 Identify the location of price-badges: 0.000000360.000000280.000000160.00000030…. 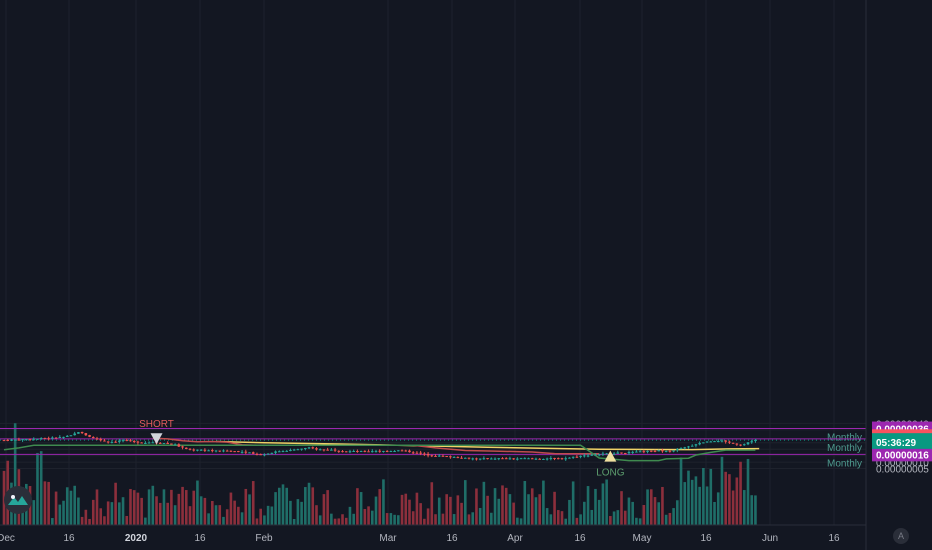
(902, 442).